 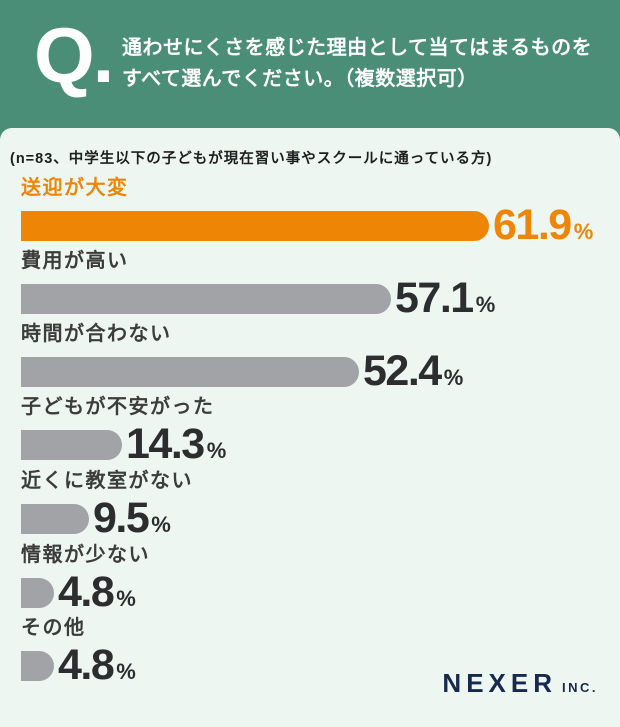 What do you see at coordinates (300, 79) in the screenshot?
I see `question-line2: すべて選んでください。（複数選択可）` at bounding box center [300, 79].